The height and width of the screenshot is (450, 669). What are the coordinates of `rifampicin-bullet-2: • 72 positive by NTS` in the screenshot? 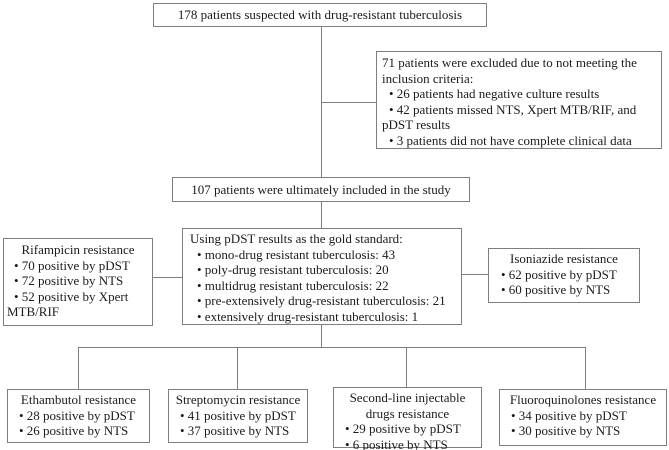 It's located at (69, 280).